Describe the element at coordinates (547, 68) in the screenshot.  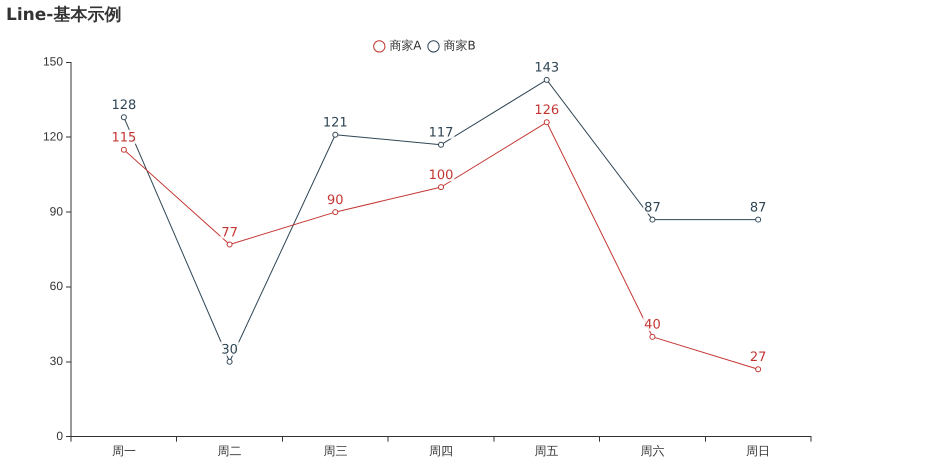
I see `data-label: 143` at that location.